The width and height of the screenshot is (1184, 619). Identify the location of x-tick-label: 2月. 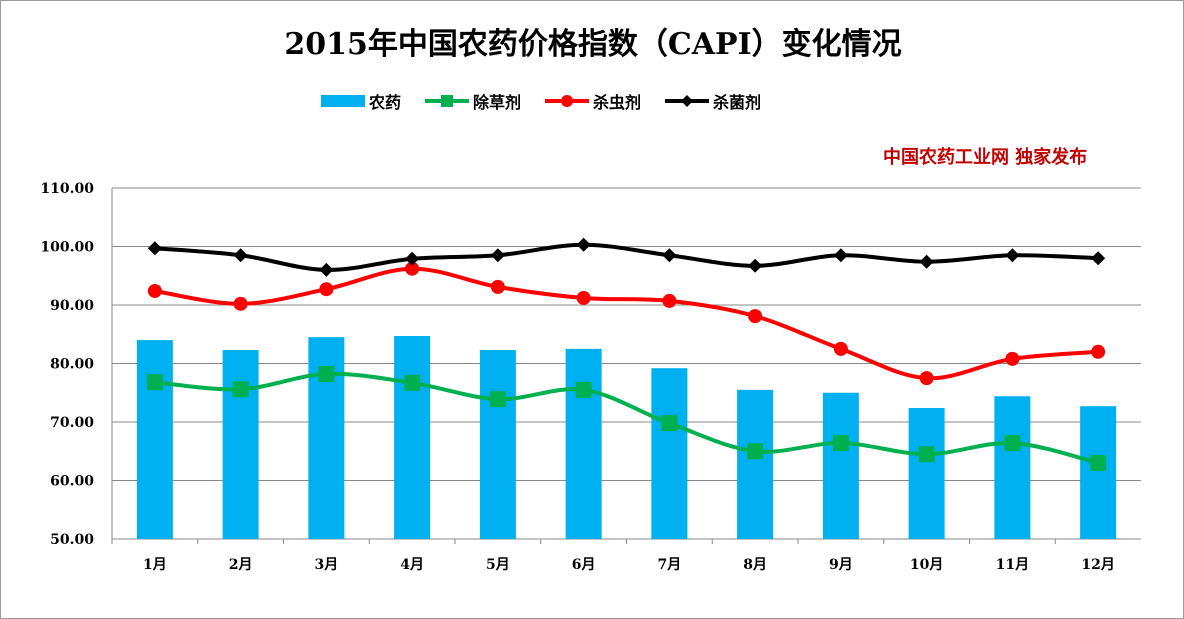
(241, 565).